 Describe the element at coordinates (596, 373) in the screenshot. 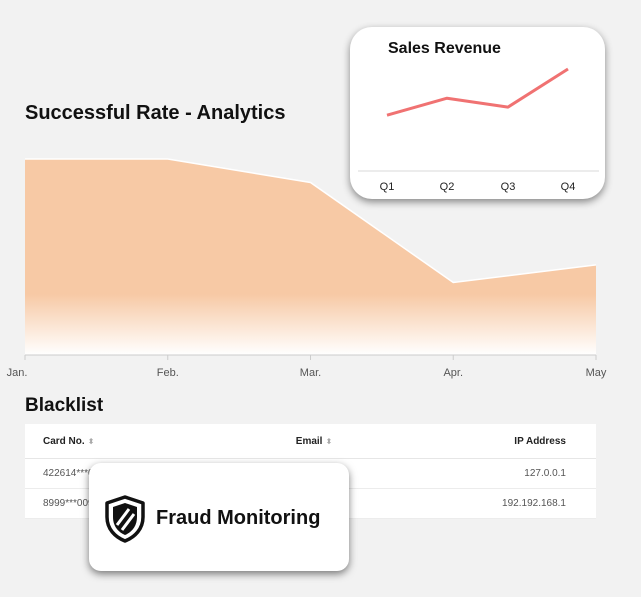

I see `x-tick-label: May` at that location.